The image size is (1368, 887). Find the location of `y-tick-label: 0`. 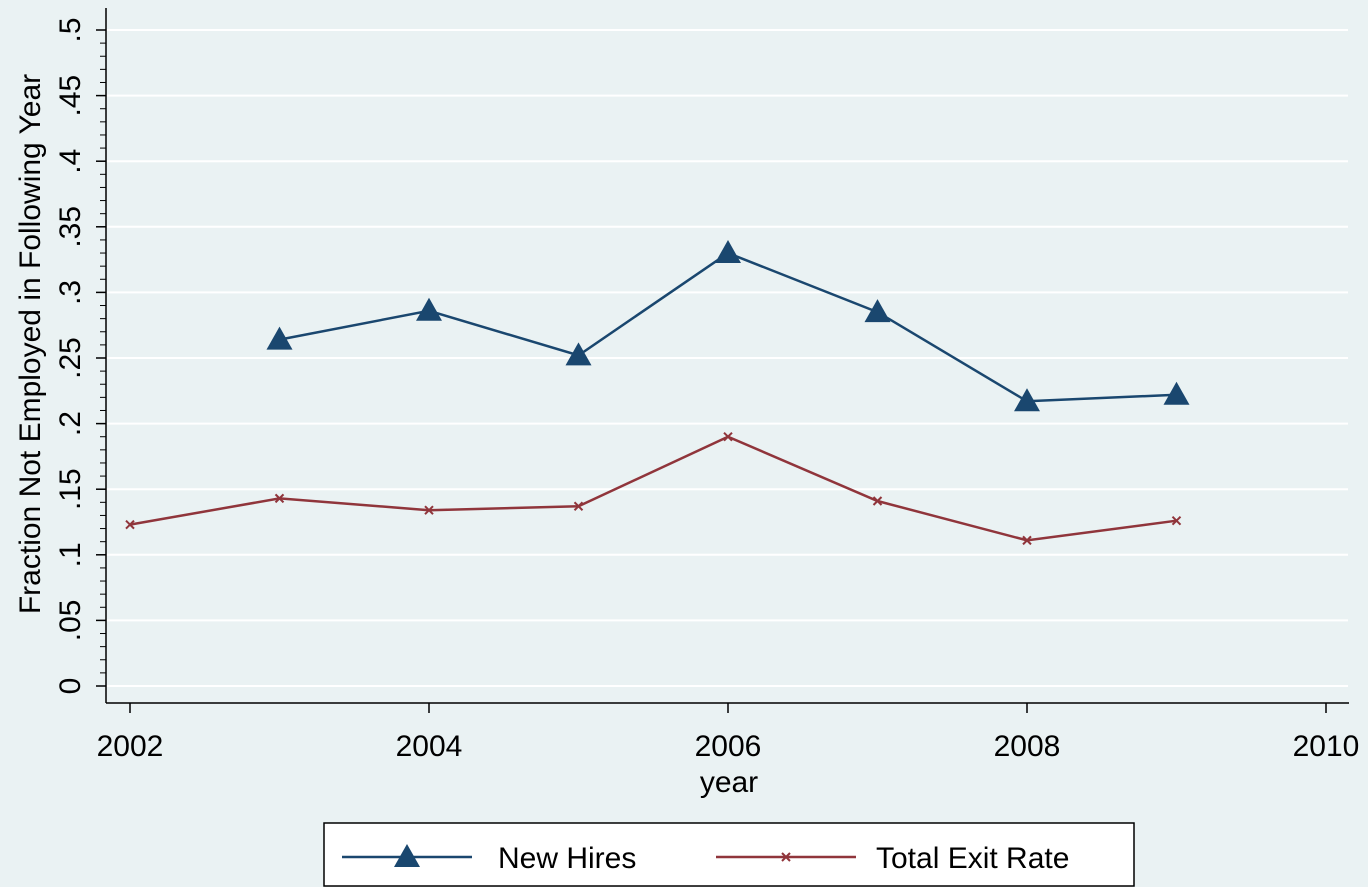

y-tick-label: 0 is located at coordinates (70, 686).